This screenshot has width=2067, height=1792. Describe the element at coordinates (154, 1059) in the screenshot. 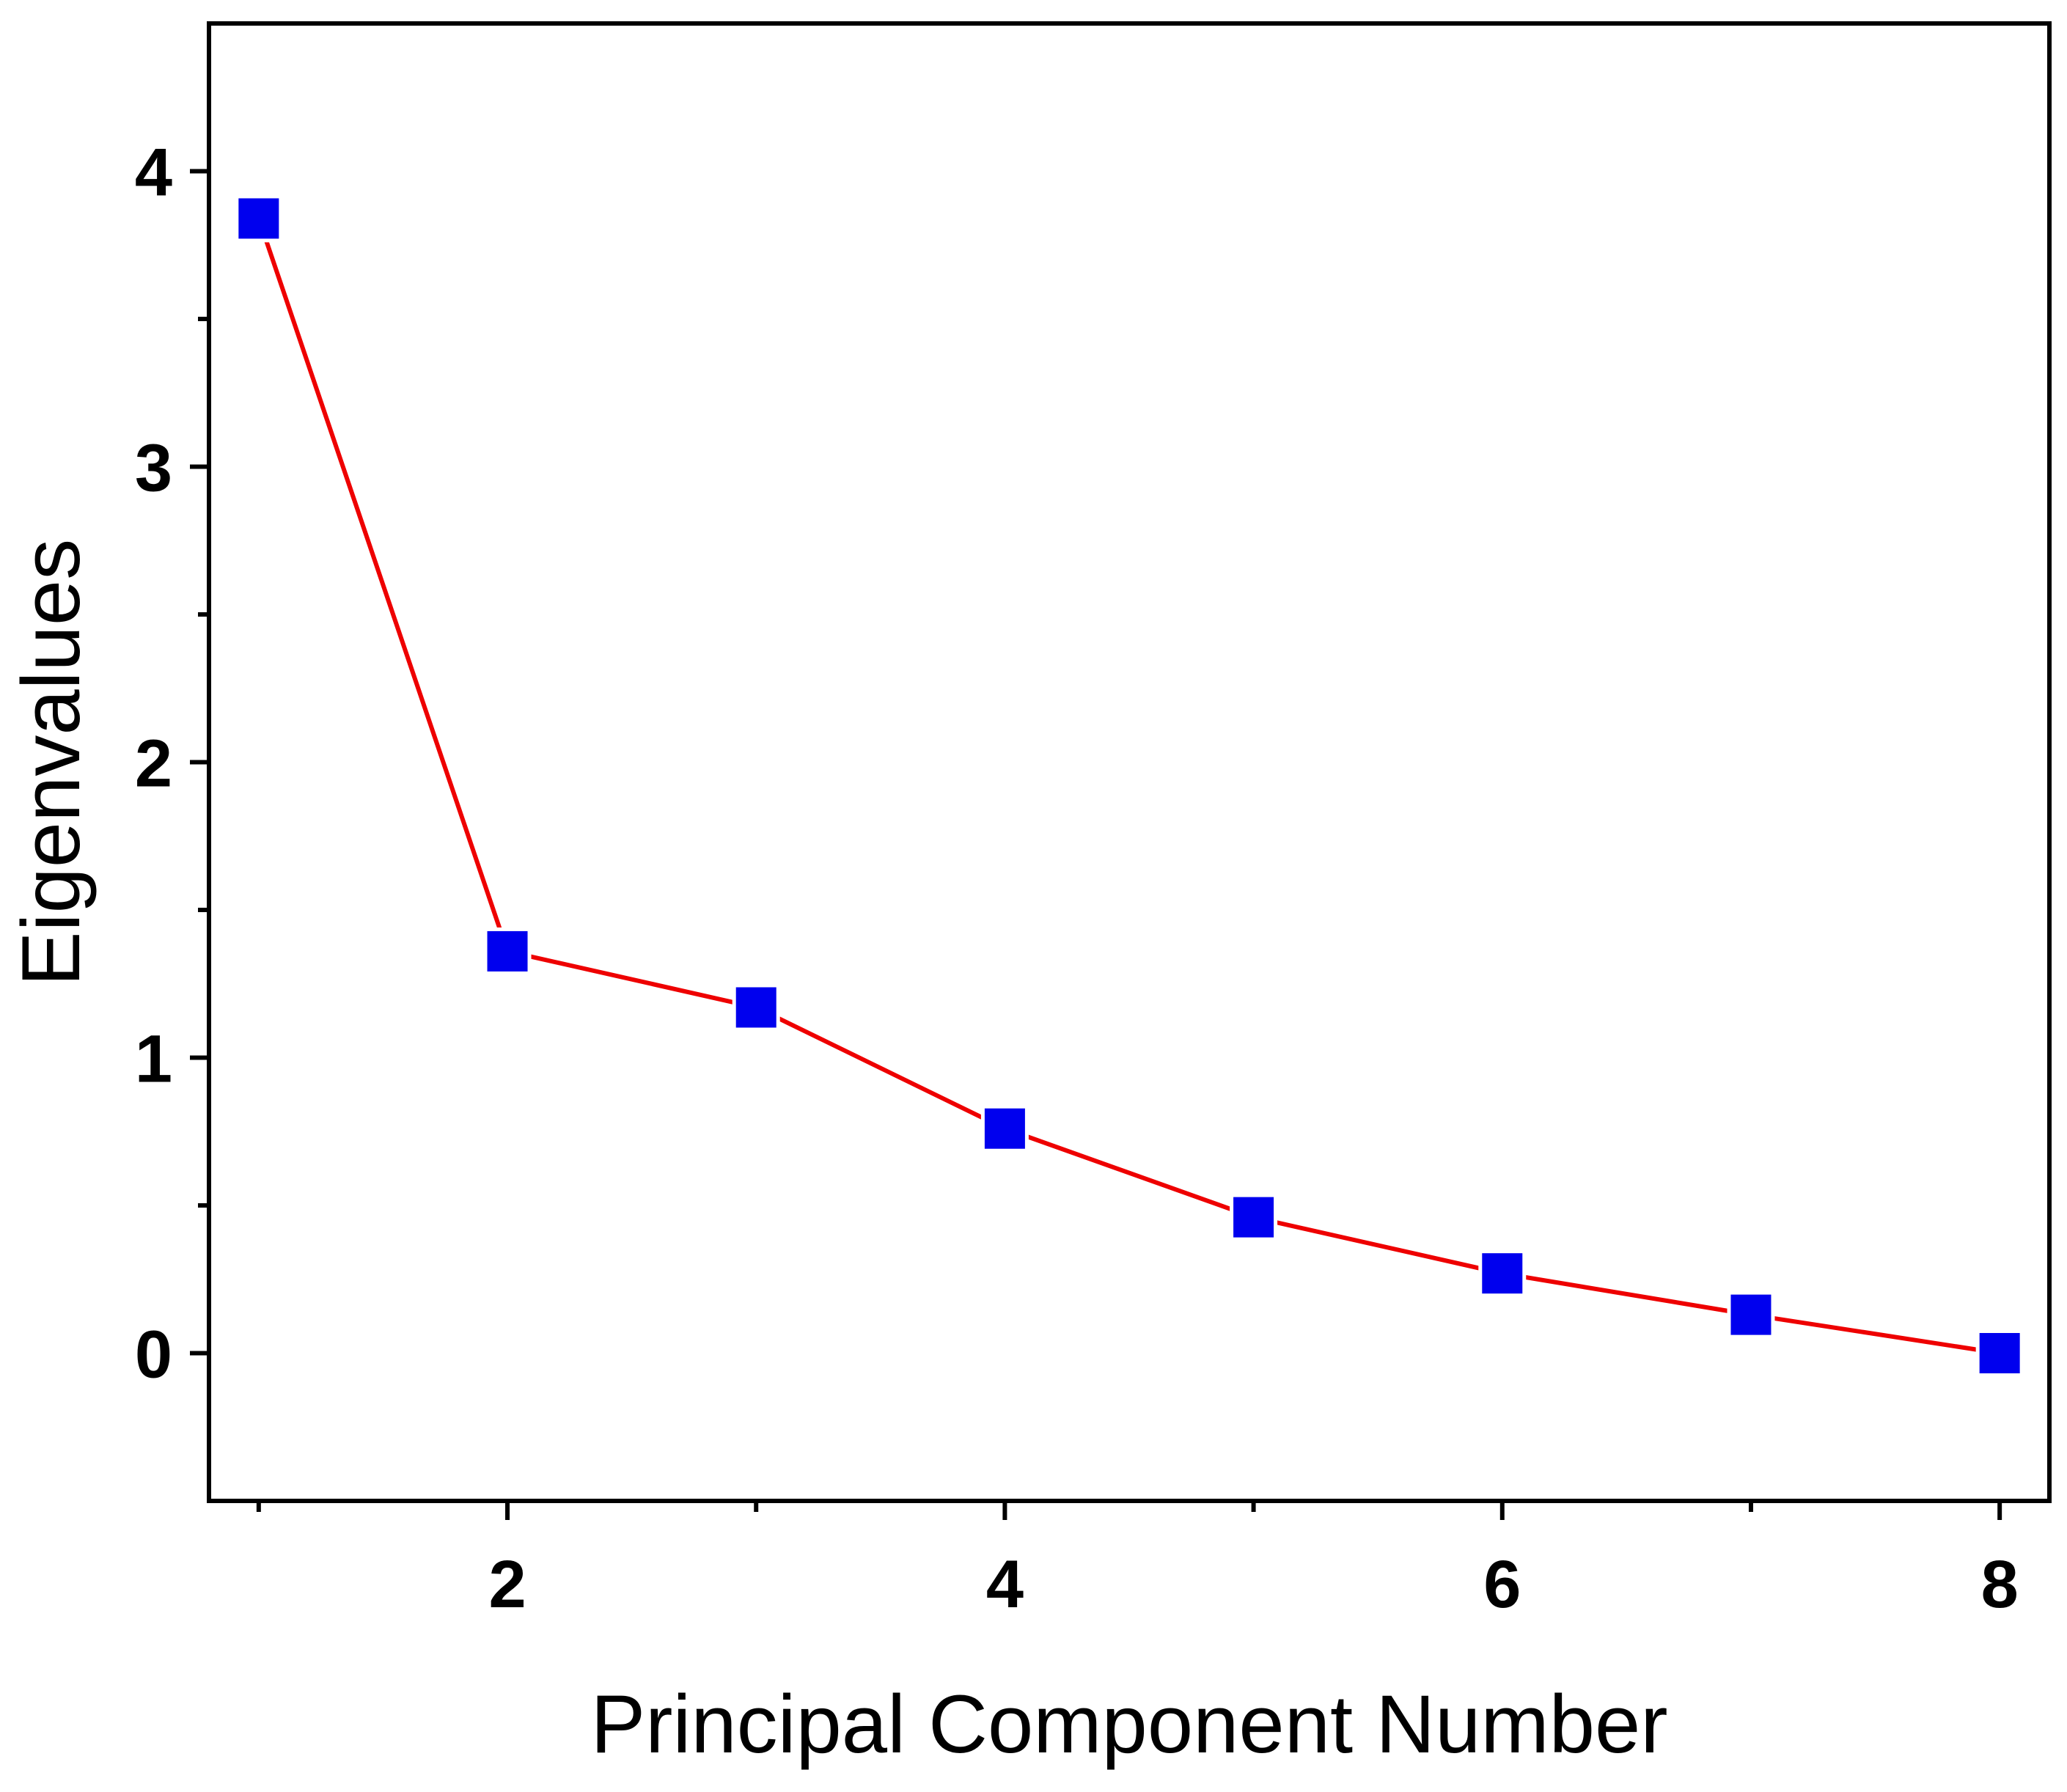

I see `y-tick-label: 1` at that location.